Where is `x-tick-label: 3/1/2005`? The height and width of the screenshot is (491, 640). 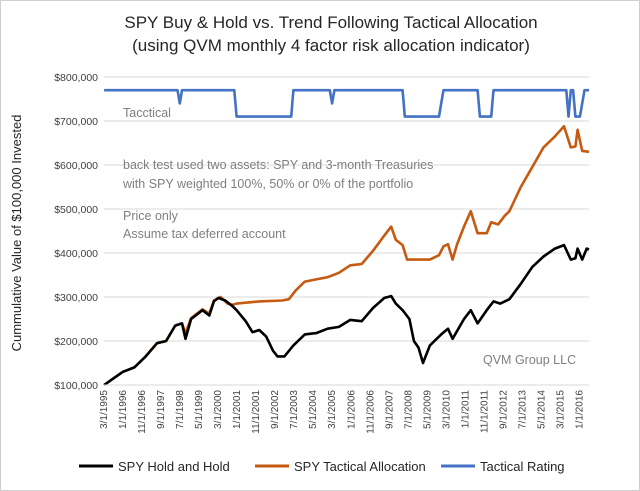
x-tick-label: 3/1/2005 is located at coordinates (332, 409).